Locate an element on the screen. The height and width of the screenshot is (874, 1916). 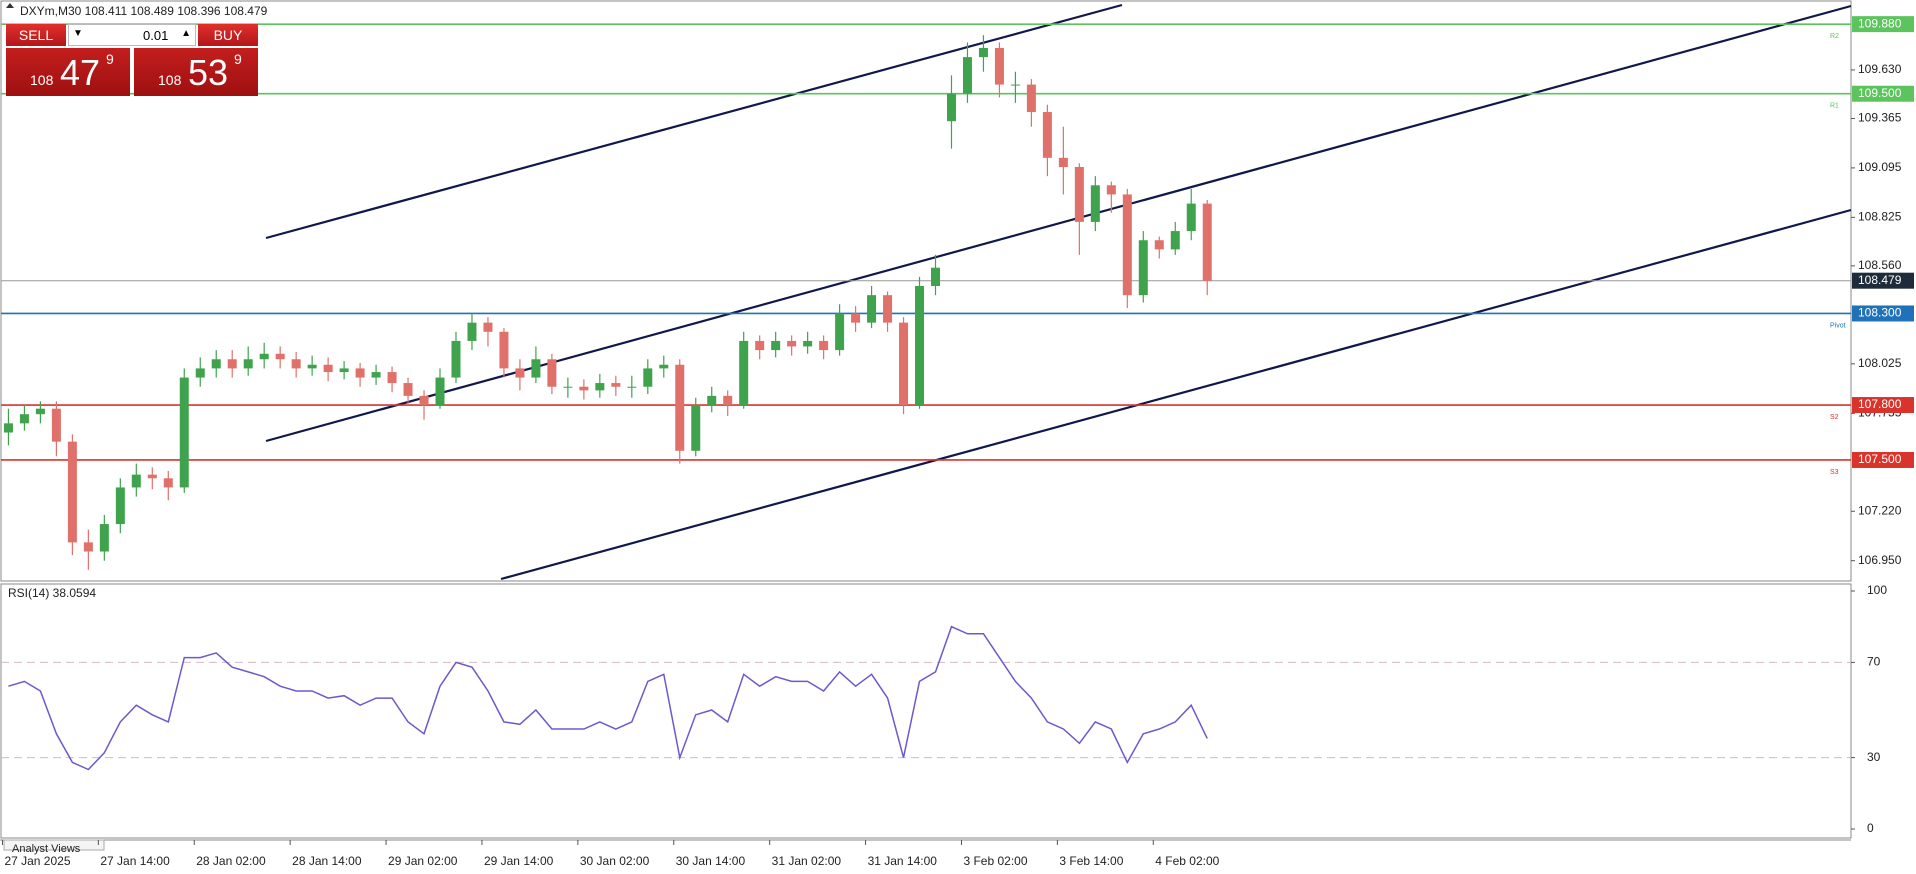
level-price: 108.479 is located at coordinates (1880, 280).